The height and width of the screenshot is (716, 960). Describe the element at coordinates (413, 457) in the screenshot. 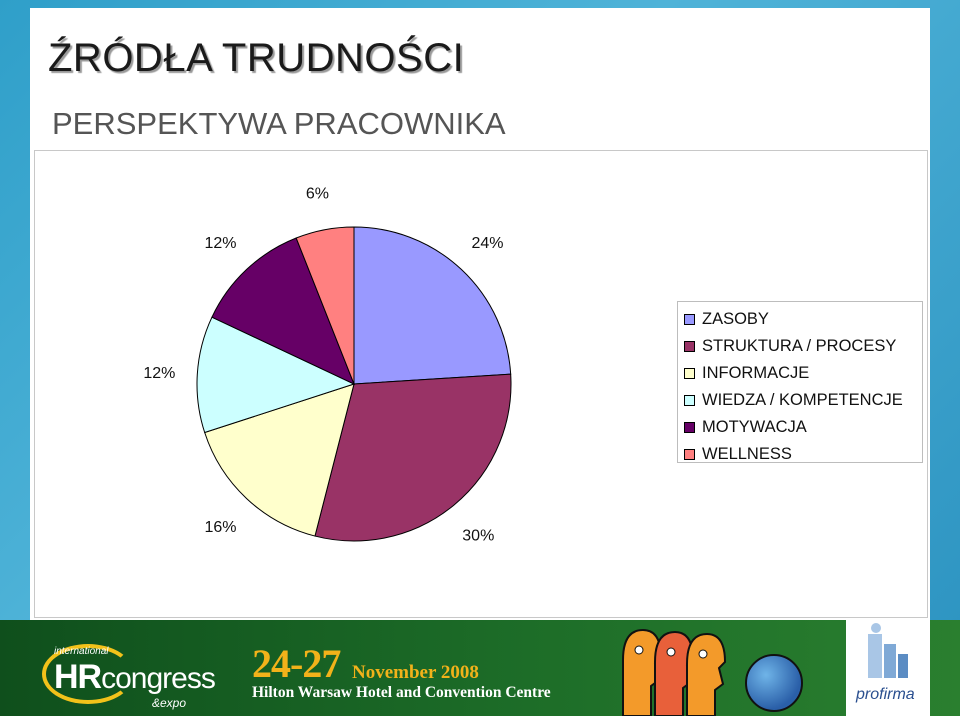

I see `pie-slice-struktura-procesy` at that location.